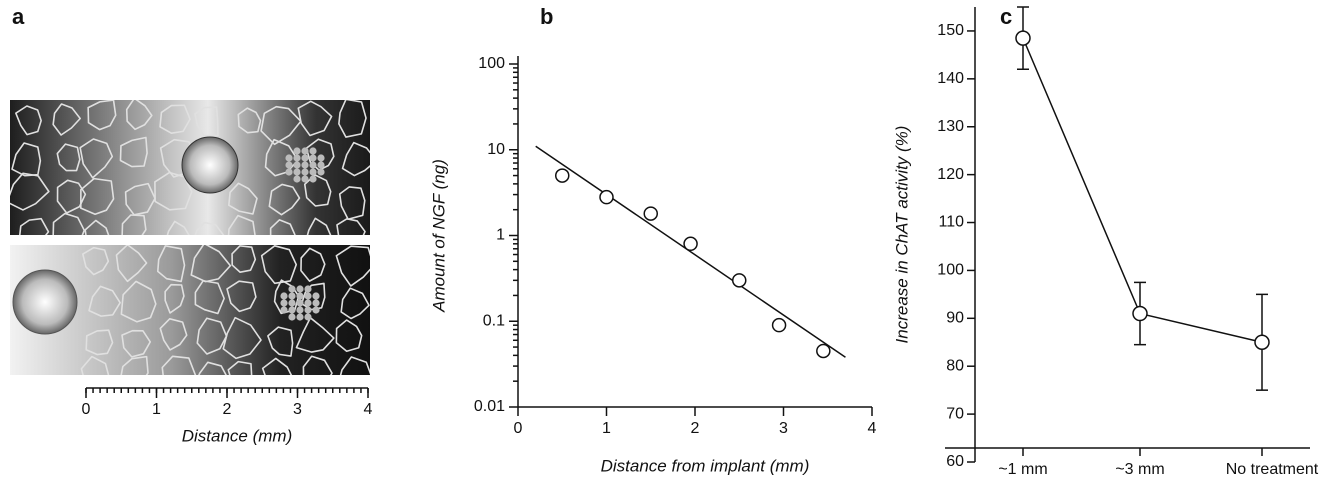 This screenshot has width=1332, height=485. Describe the element at coordinates (950, 30) in the screenshot. I see `y-tick-label: 150` at that location.